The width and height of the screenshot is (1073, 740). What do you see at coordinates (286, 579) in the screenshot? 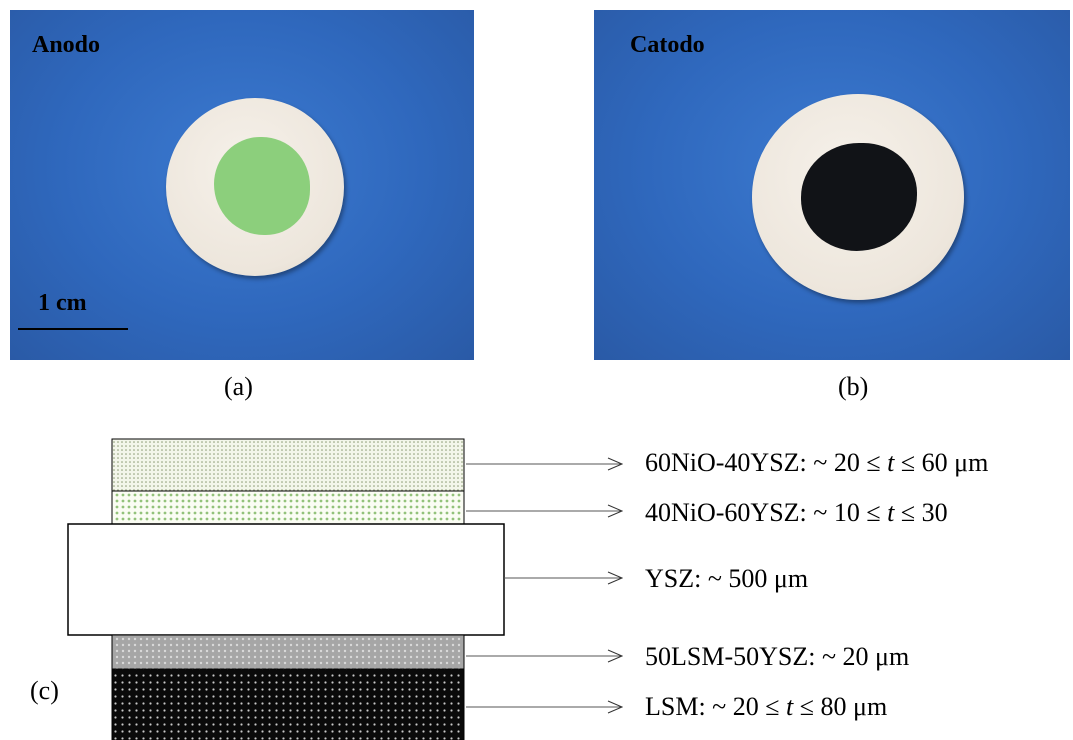
I see `layer-ysz-electrolyte` at bounding box center [286, 579].